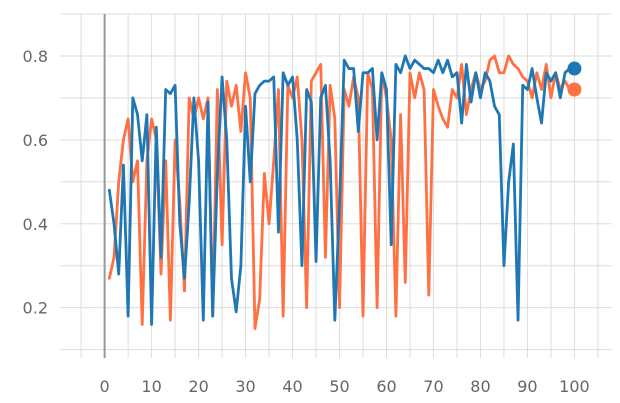 This screenshot has height=403, width=620. Describe the element at coordinates (35, 224) in the screenshot. I see `y-tick-label: 0.4` at that location.